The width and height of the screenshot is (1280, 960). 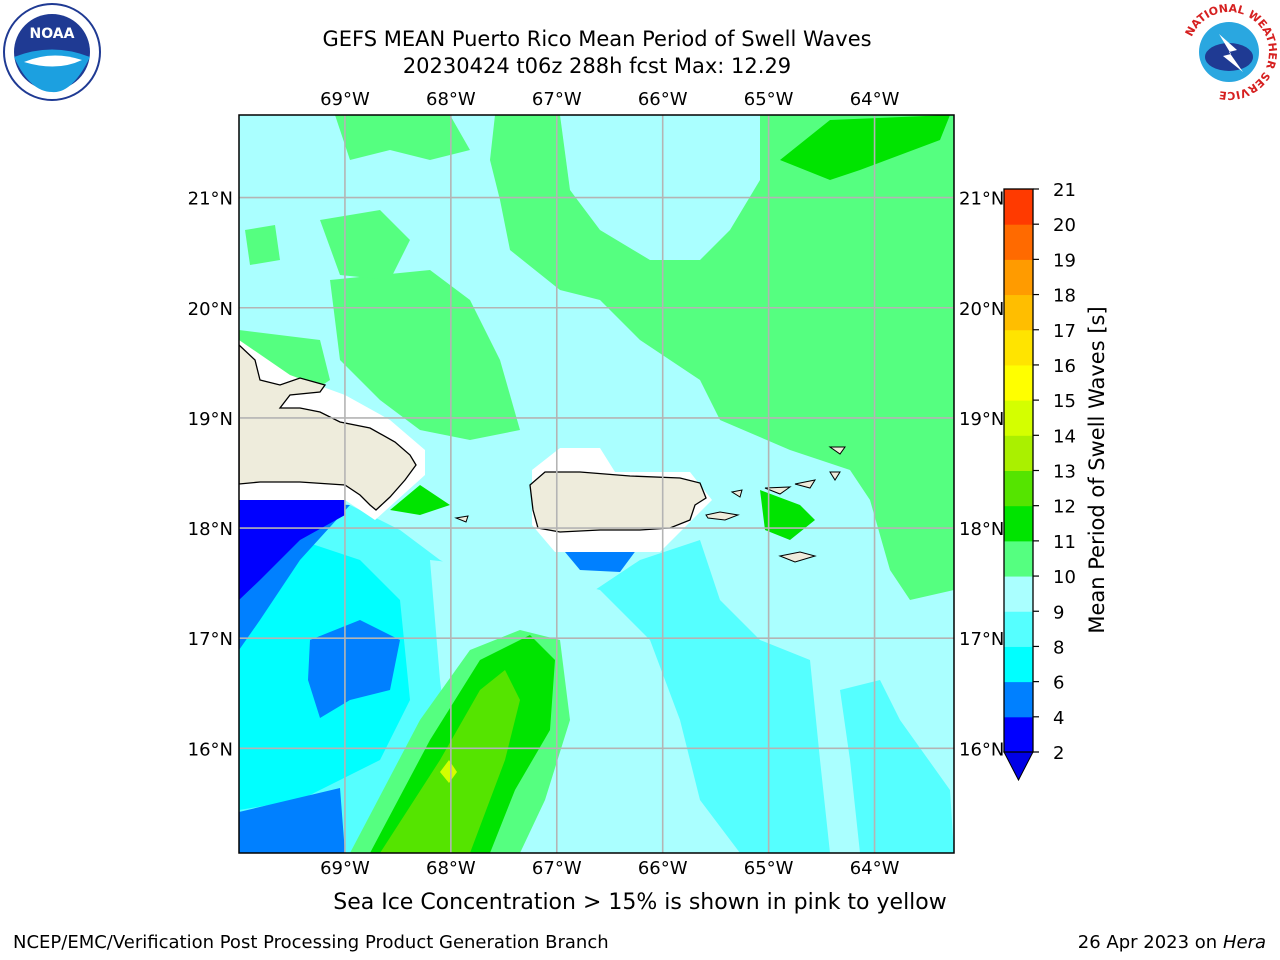 I want to click on contour-2-4-southwest, so click(x=354, y=669).